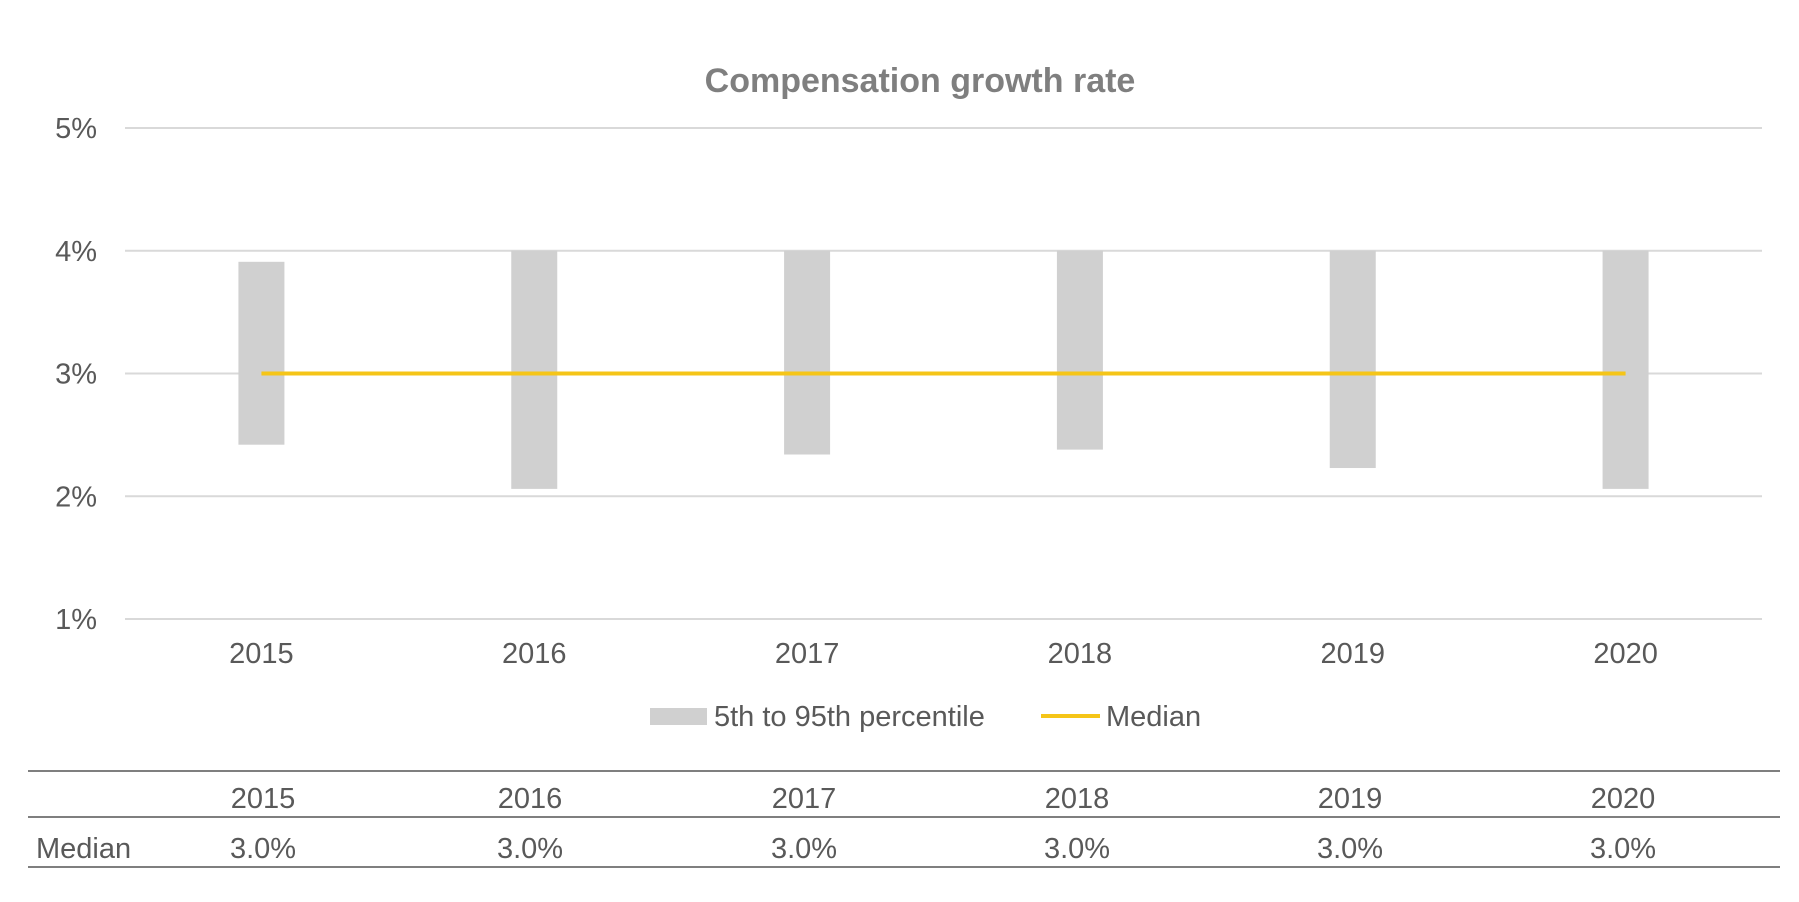  Describe the element at coordinates (261, 353) in the screenshot. I see `percentile-bar-2015` at that location.